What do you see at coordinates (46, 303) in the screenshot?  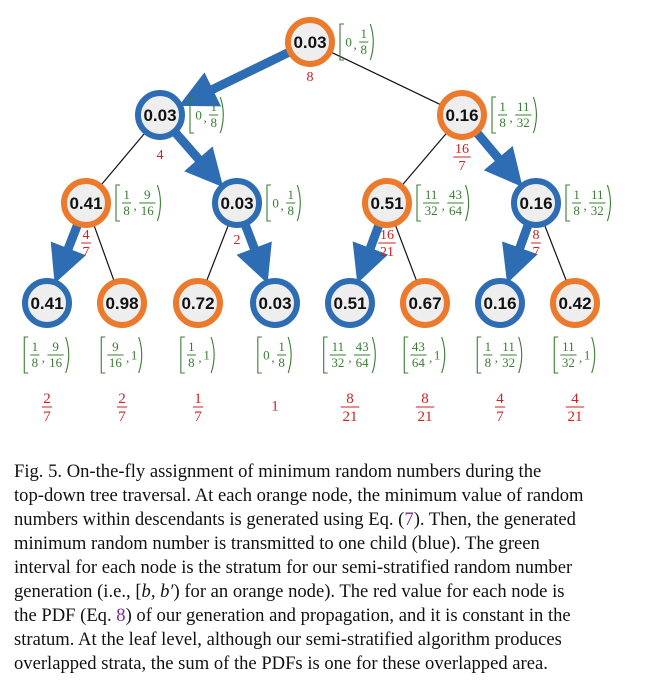 I see `node-value: 0.41` at bounding box center [46, 303].